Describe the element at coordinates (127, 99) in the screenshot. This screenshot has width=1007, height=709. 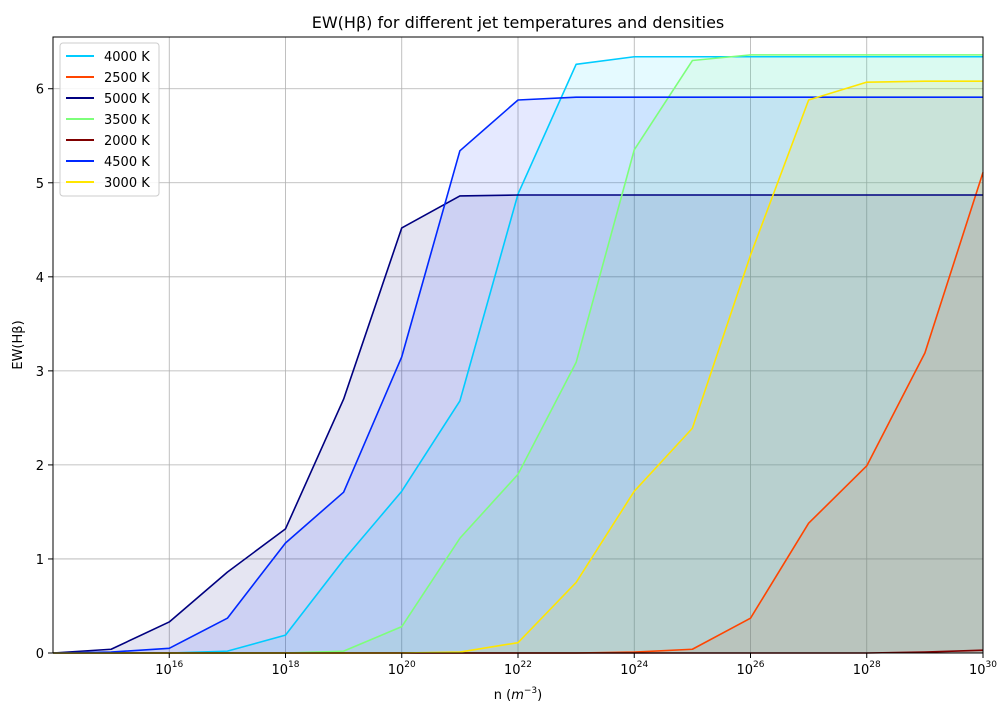
I see `legend-label-5000-k: 5000 K` at that location.